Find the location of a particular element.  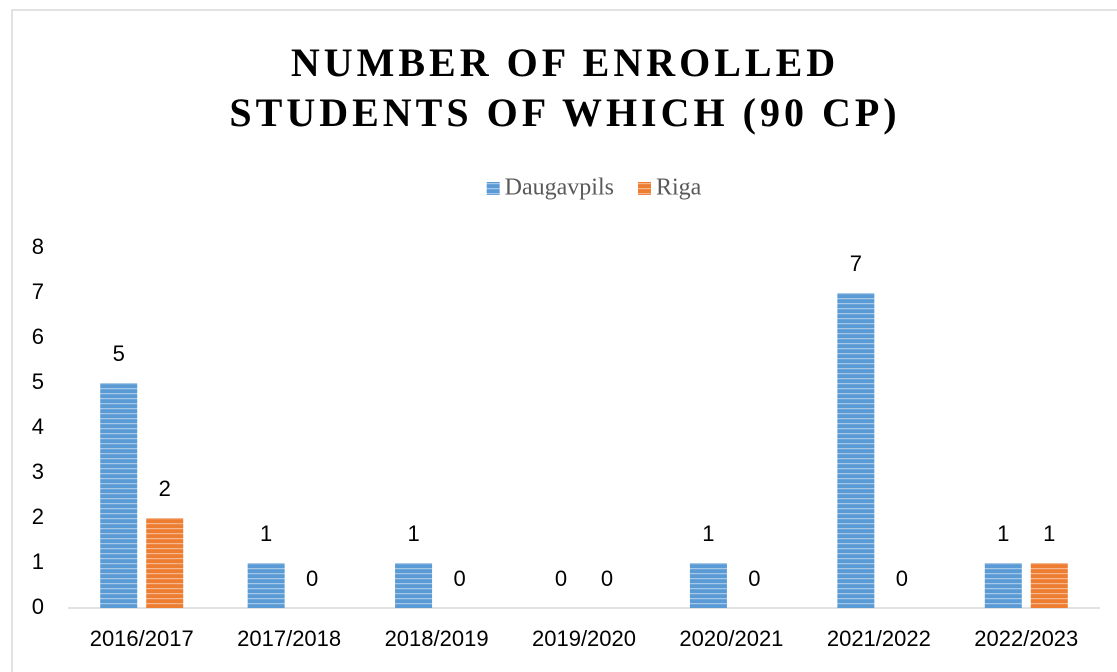

data-label: 7 is located at coordinates (856, 263).